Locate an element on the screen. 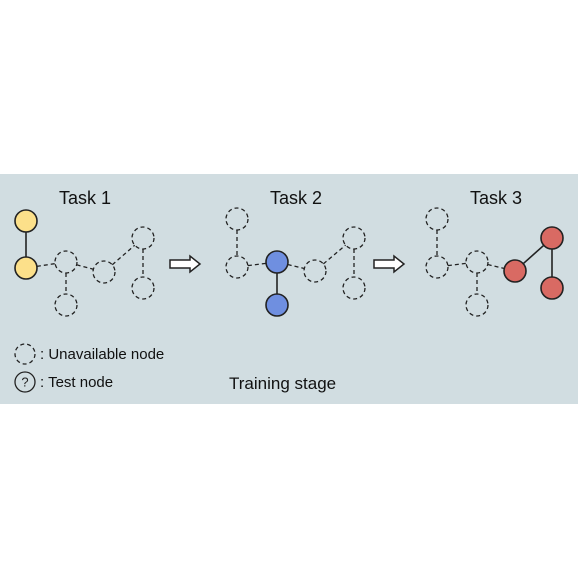 The height and width of the screenshot is (578, 578). legend-unavailable-label: : Unavailable node is located at coordinates (102, 354).